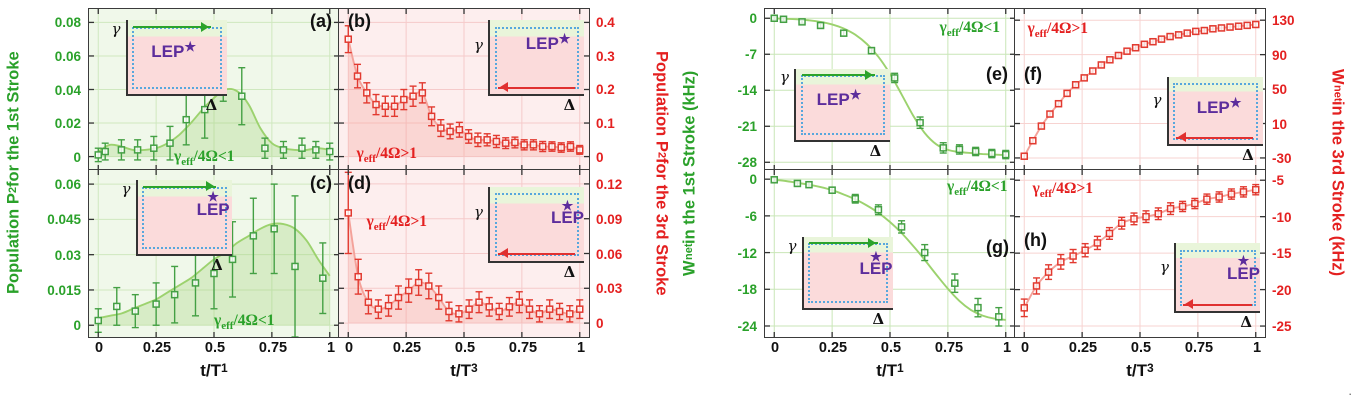 The width and height of the screenshot is (1353, 414). I want to click on y-tick-label: 130, so click(1283, 20).